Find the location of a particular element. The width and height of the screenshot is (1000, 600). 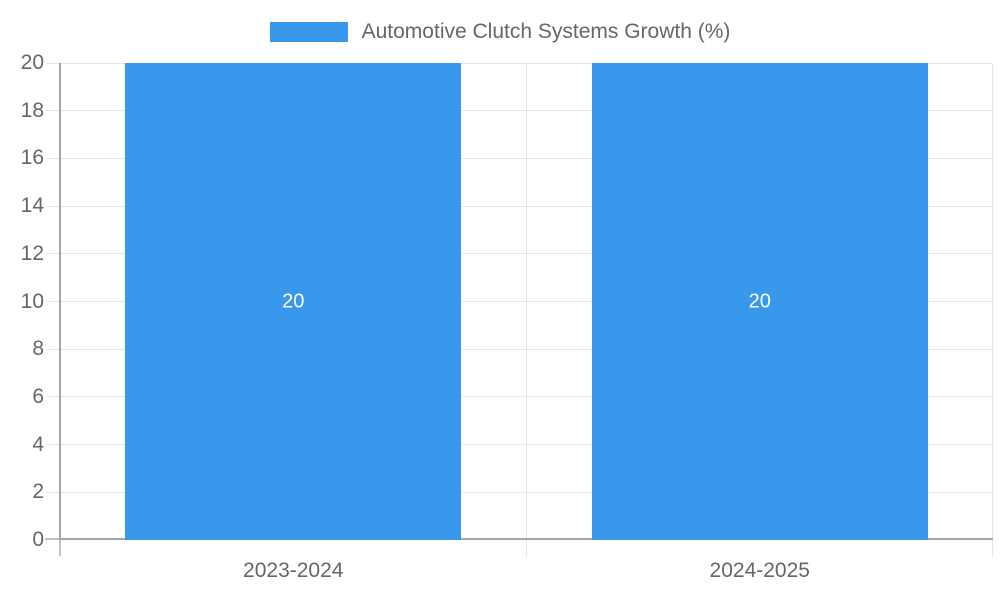

x-axis-label: 2023-2024 is located at coordinates (293, 570).